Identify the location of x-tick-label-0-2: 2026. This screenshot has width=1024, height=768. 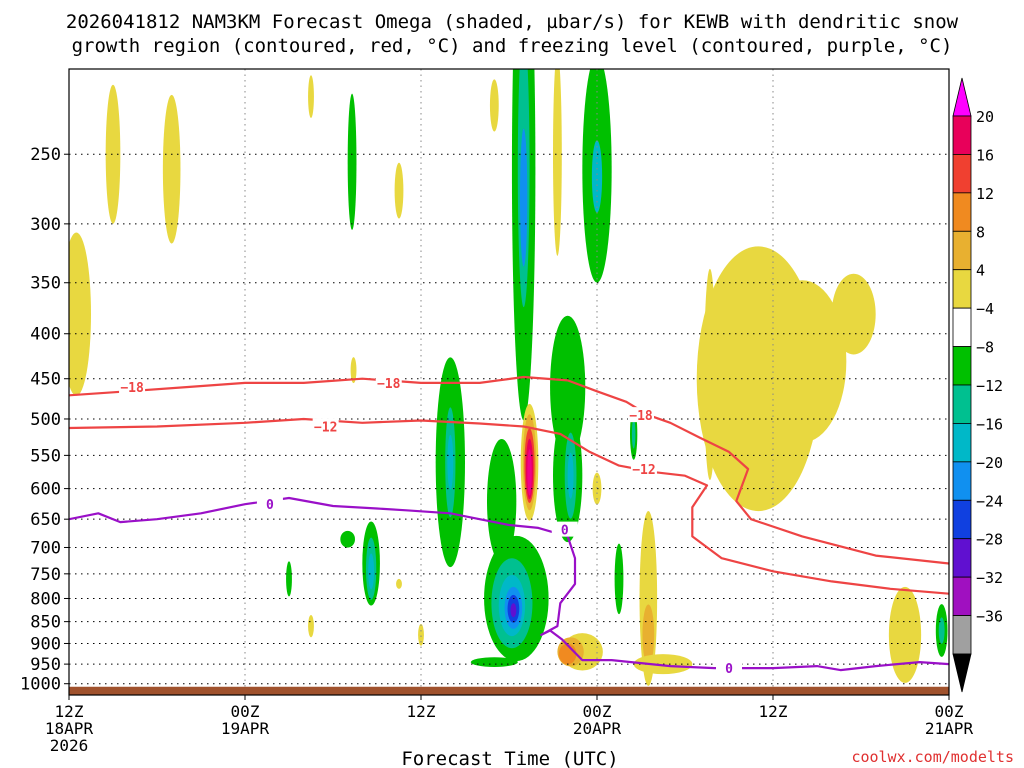
(69, 745).